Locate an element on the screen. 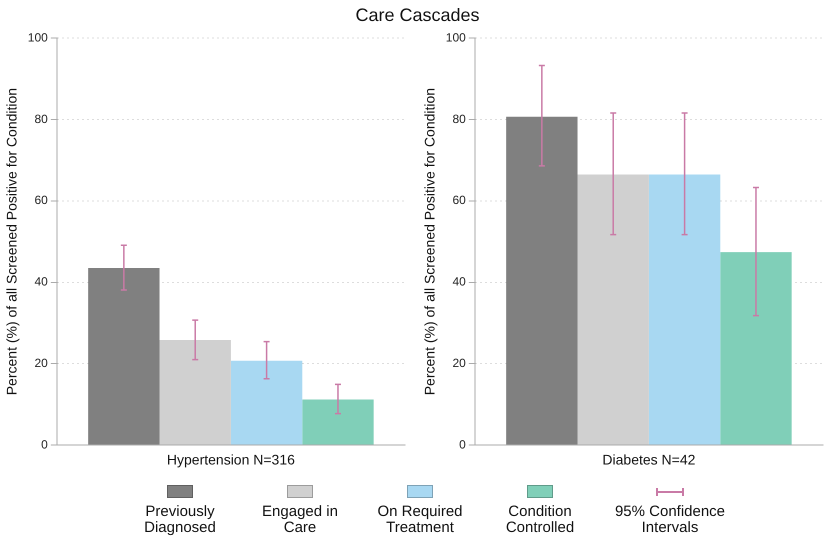 This screenshot has width=835, height=540. legend-label: Engaged in Care is located at coordinates (300, 519).